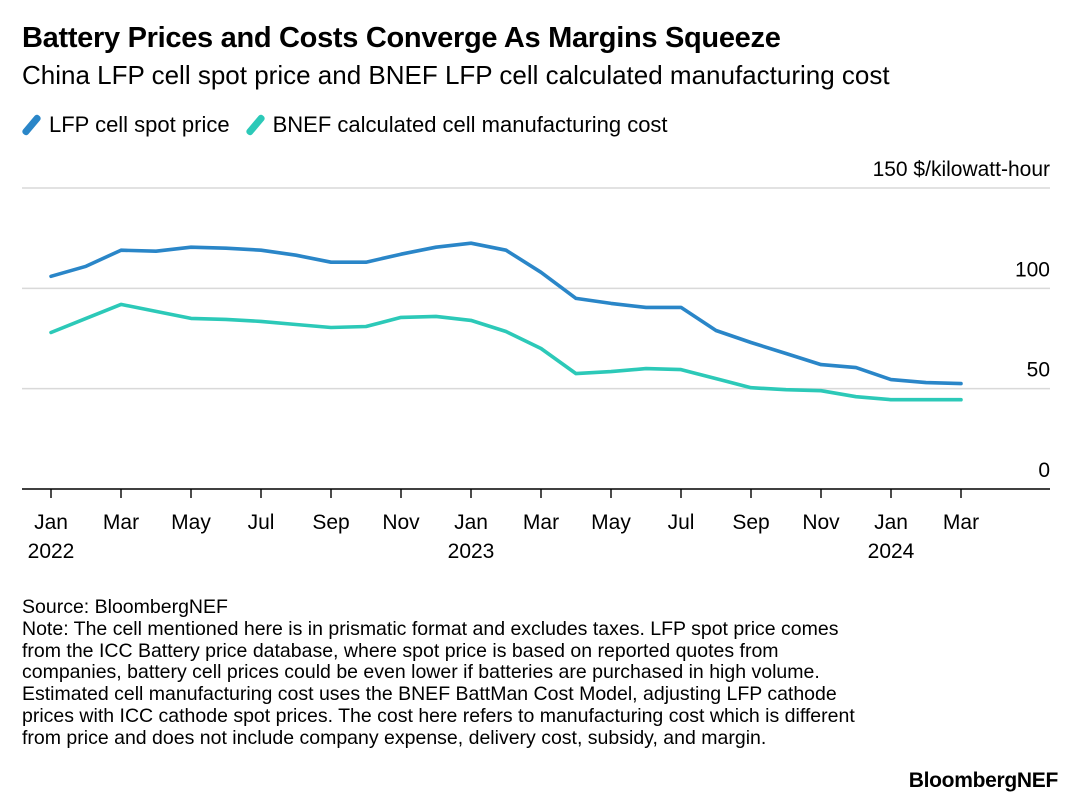  What do you see at coordinates (983, 780) in the screenshot?
I see `brand-logo: BloombergNEF` at bounding box center [983, 780].